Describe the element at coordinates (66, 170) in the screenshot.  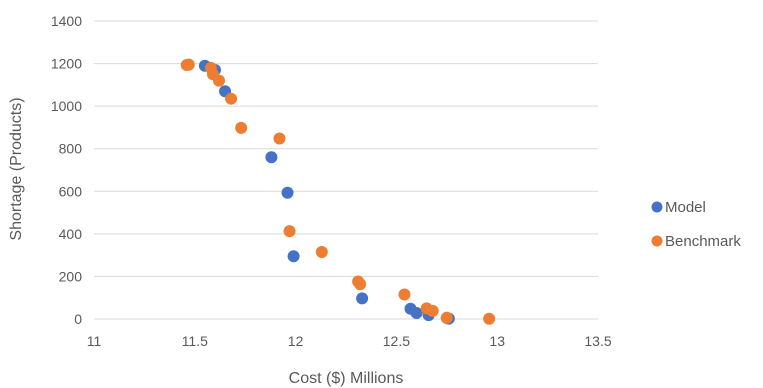
I see `y-axis-ticks: 0 200 400 600 800 1000 1200 1400` at that location.